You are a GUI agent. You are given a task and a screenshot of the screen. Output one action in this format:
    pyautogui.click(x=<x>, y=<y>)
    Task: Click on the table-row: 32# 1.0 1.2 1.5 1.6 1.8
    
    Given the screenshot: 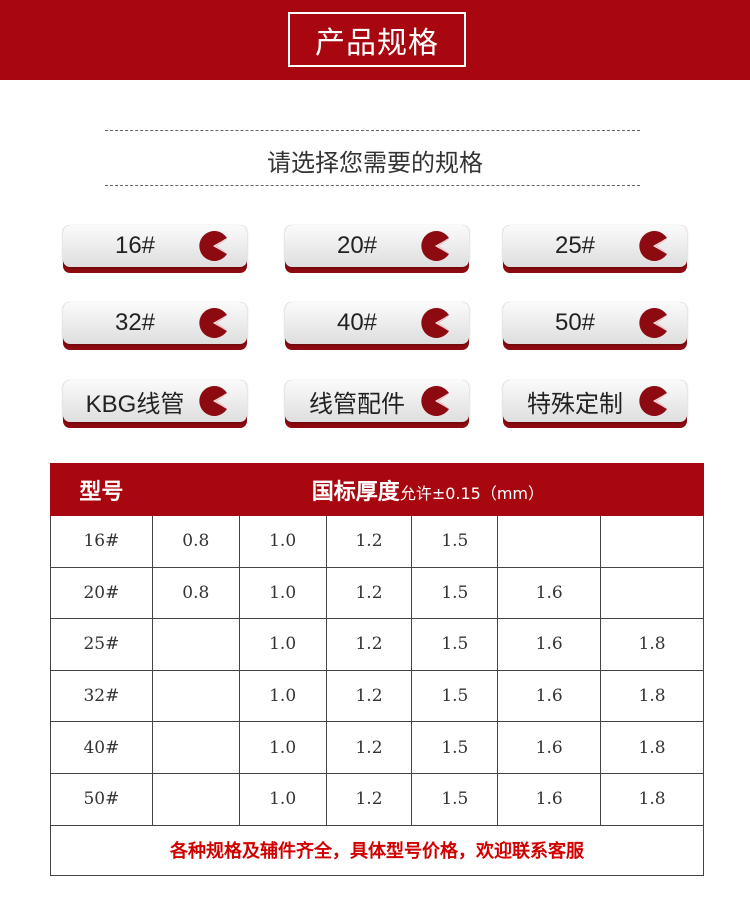 What is the action you would take?
    pyautogui.click(x=377, y=696)
    